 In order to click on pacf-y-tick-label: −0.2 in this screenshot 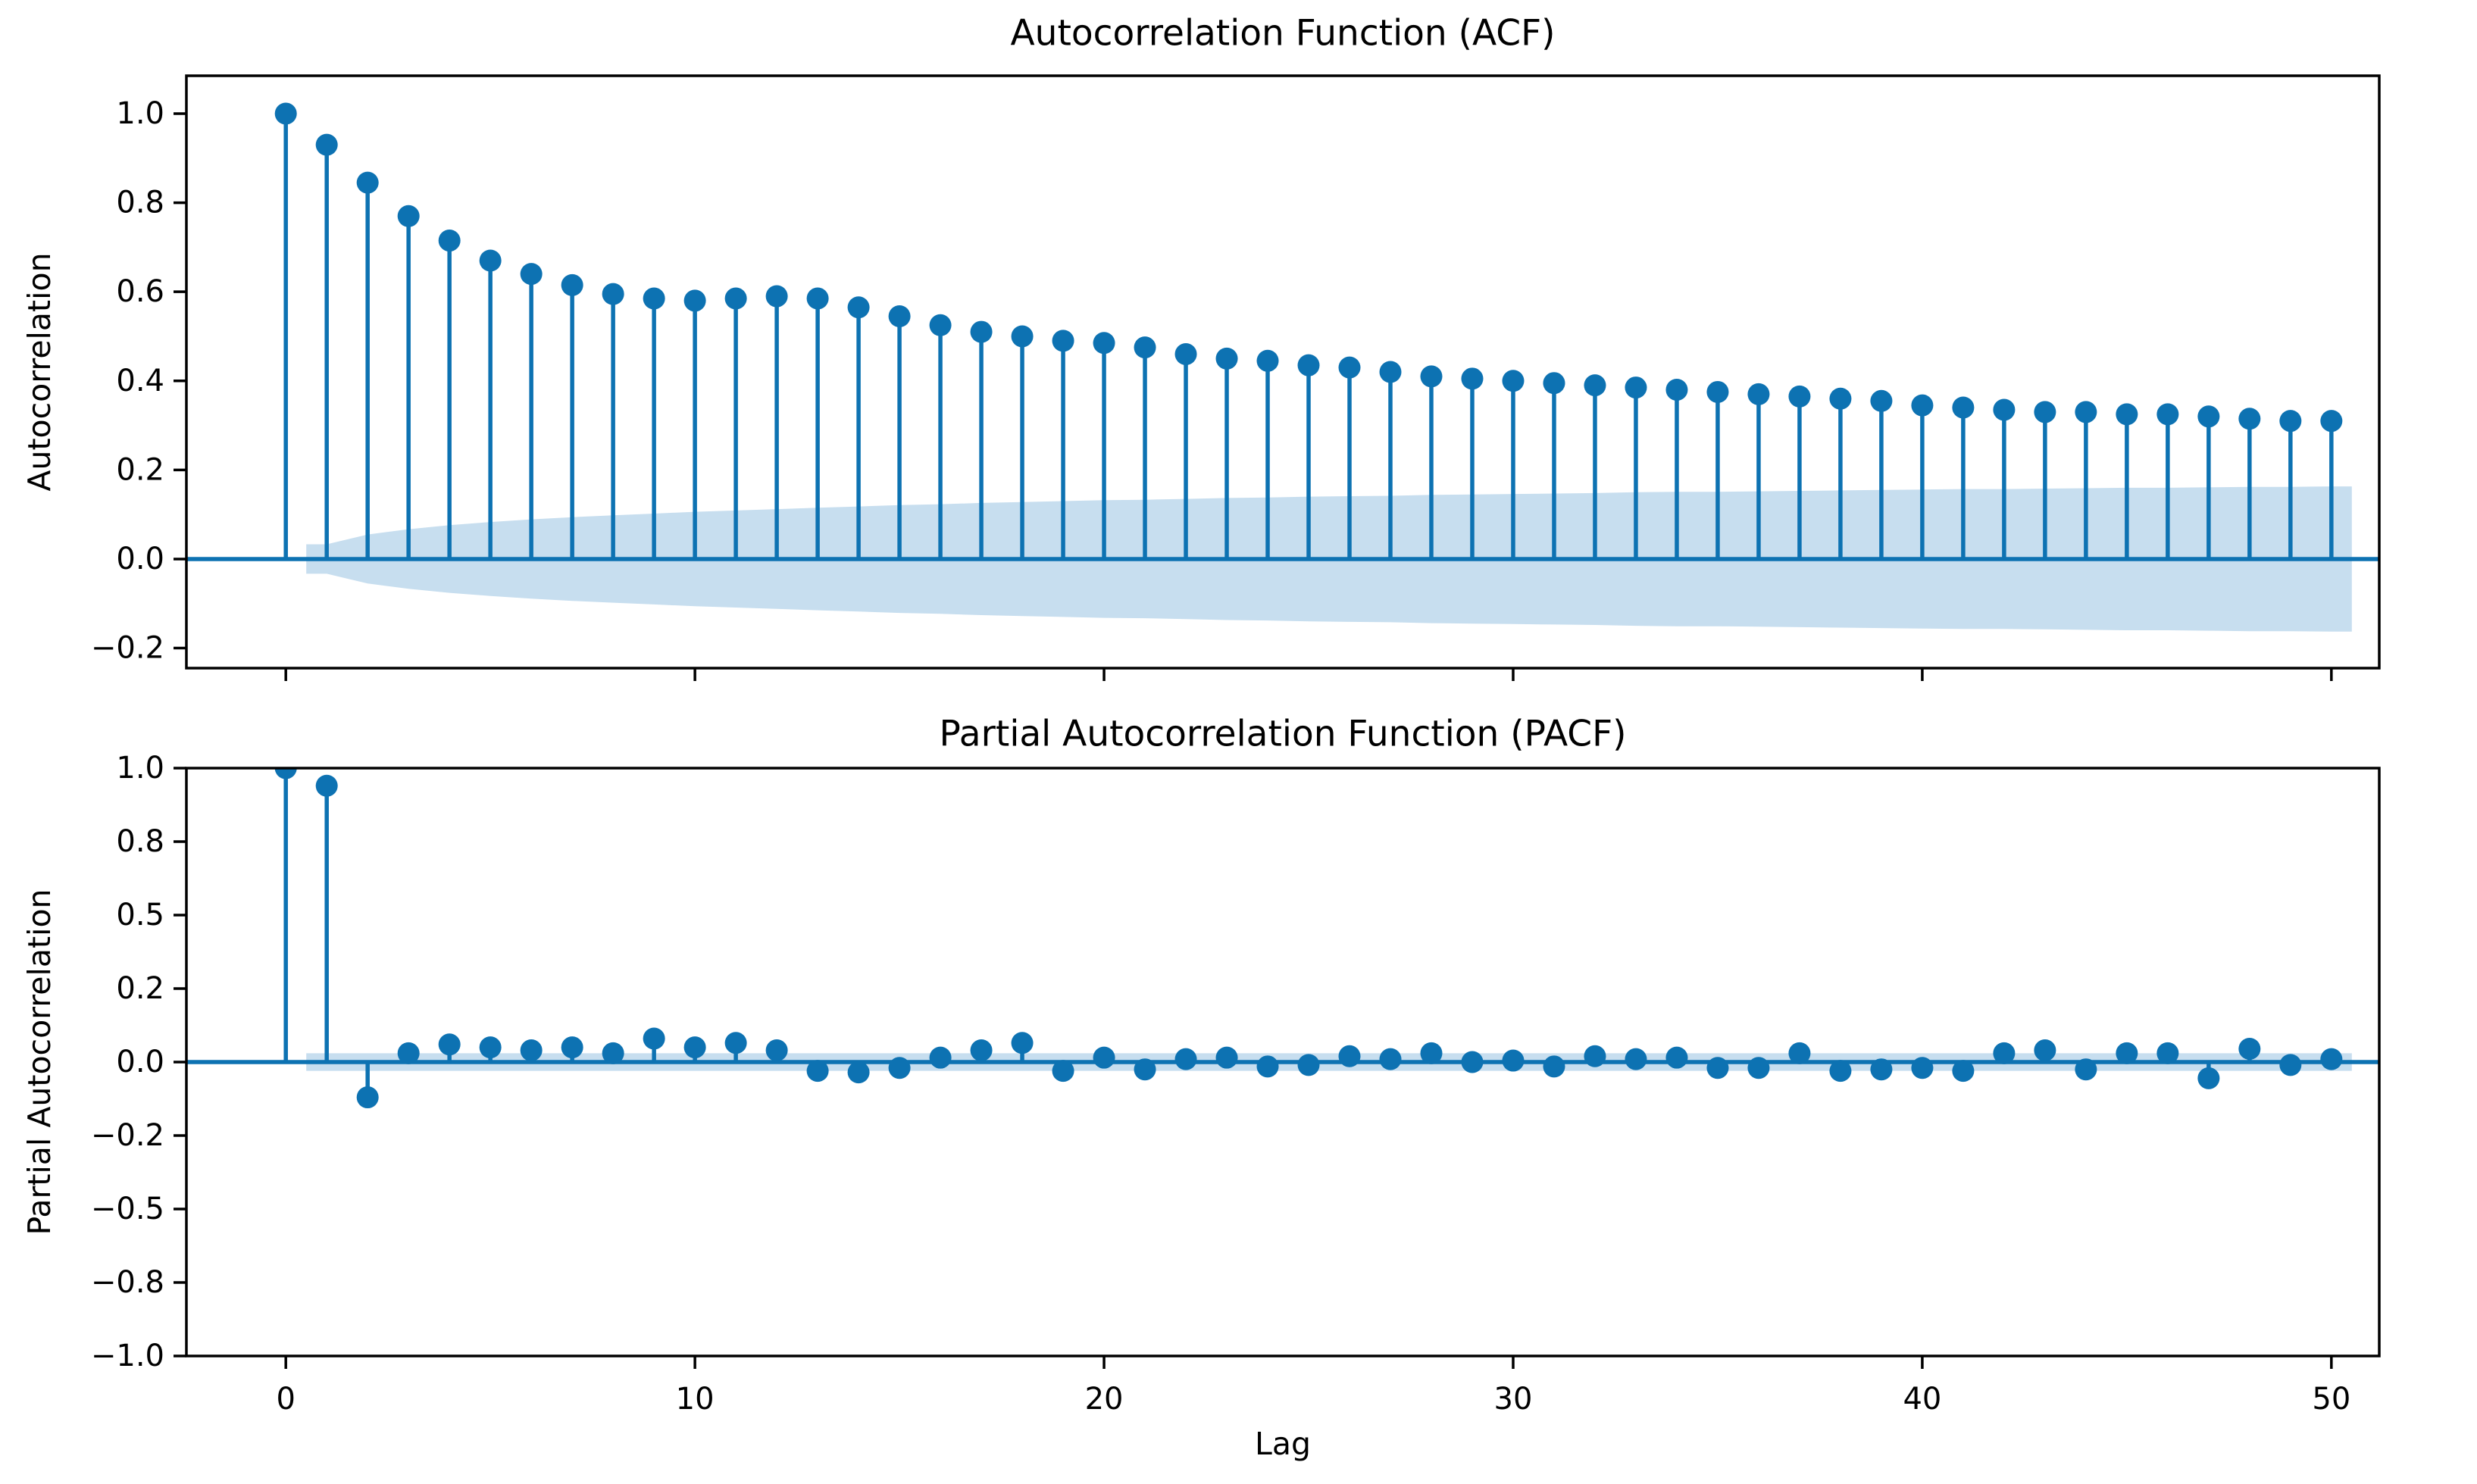, I will do `click(127, 1135)`.